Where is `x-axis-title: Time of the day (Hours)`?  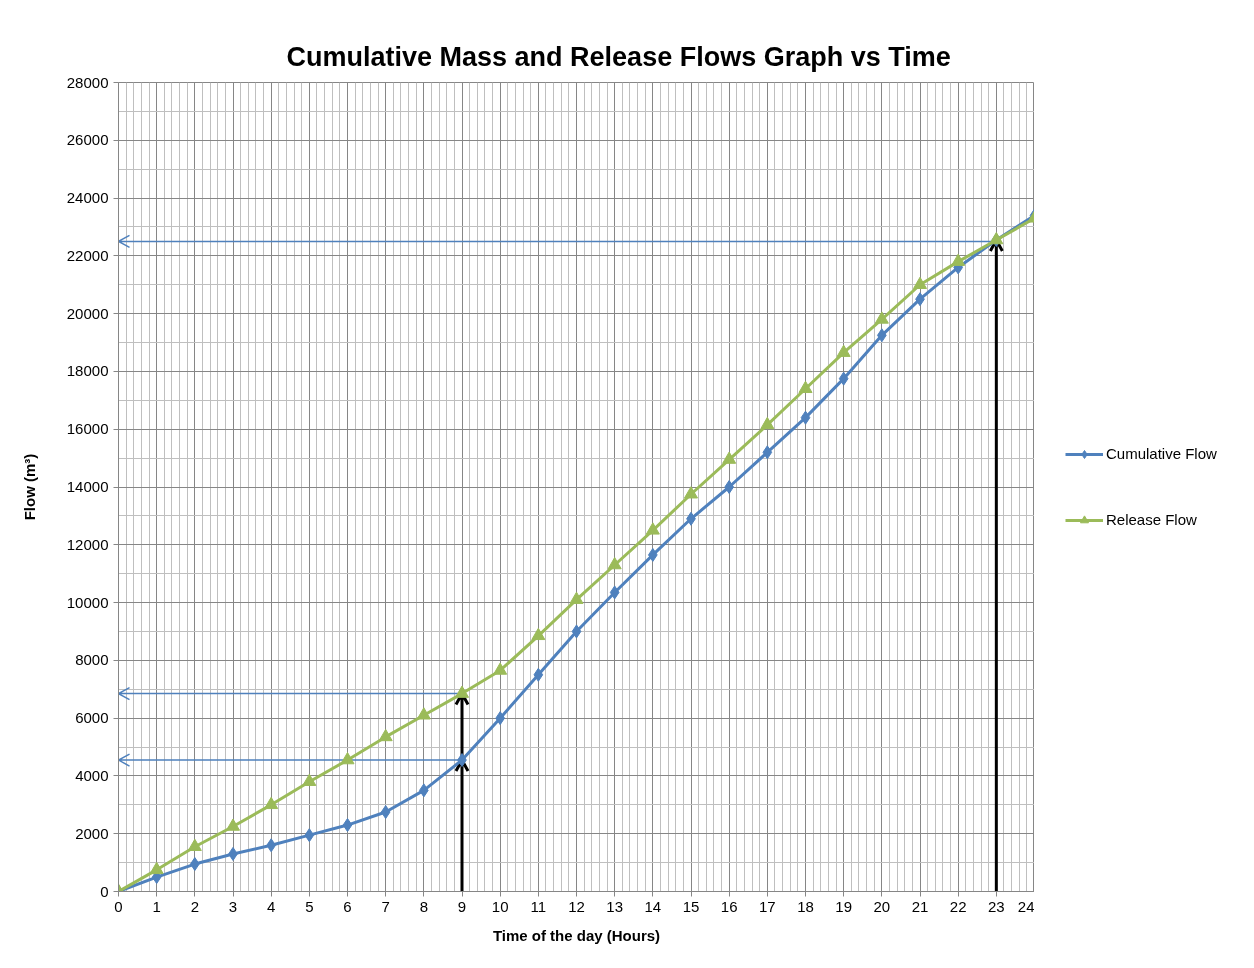 x-axis-title: Time of the day (Hours) is located at coordinates (576, 935).